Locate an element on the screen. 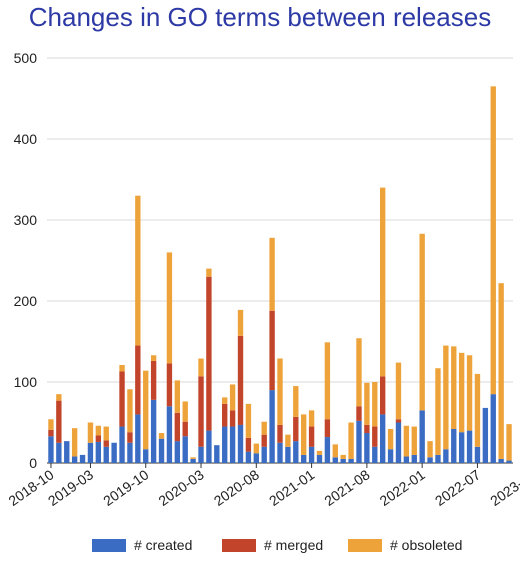 The width and height of the screenshot is (520, 566). legend-swatch-created is located at coordinates (109, 545).